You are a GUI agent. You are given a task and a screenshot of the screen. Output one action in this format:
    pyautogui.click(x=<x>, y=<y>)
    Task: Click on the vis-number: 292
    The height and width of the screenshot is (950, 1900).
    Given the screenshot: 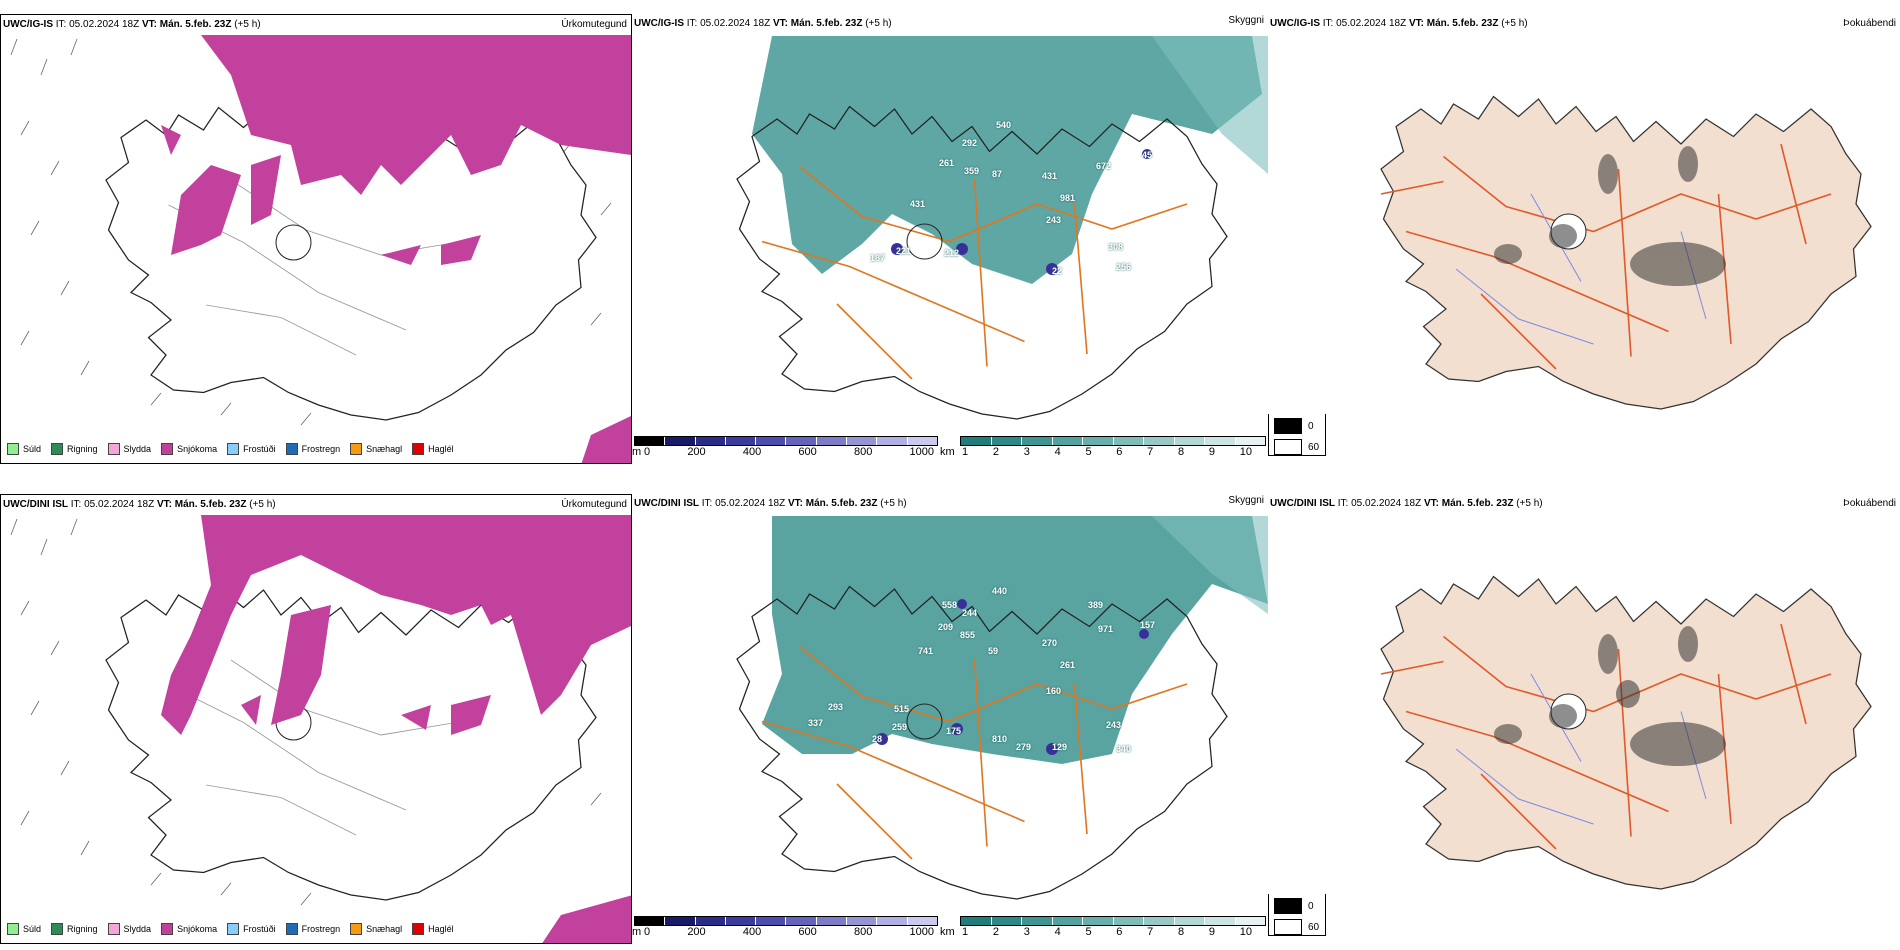 What is the action you would take?
    pyautogui.click(x=970, y=143)
    